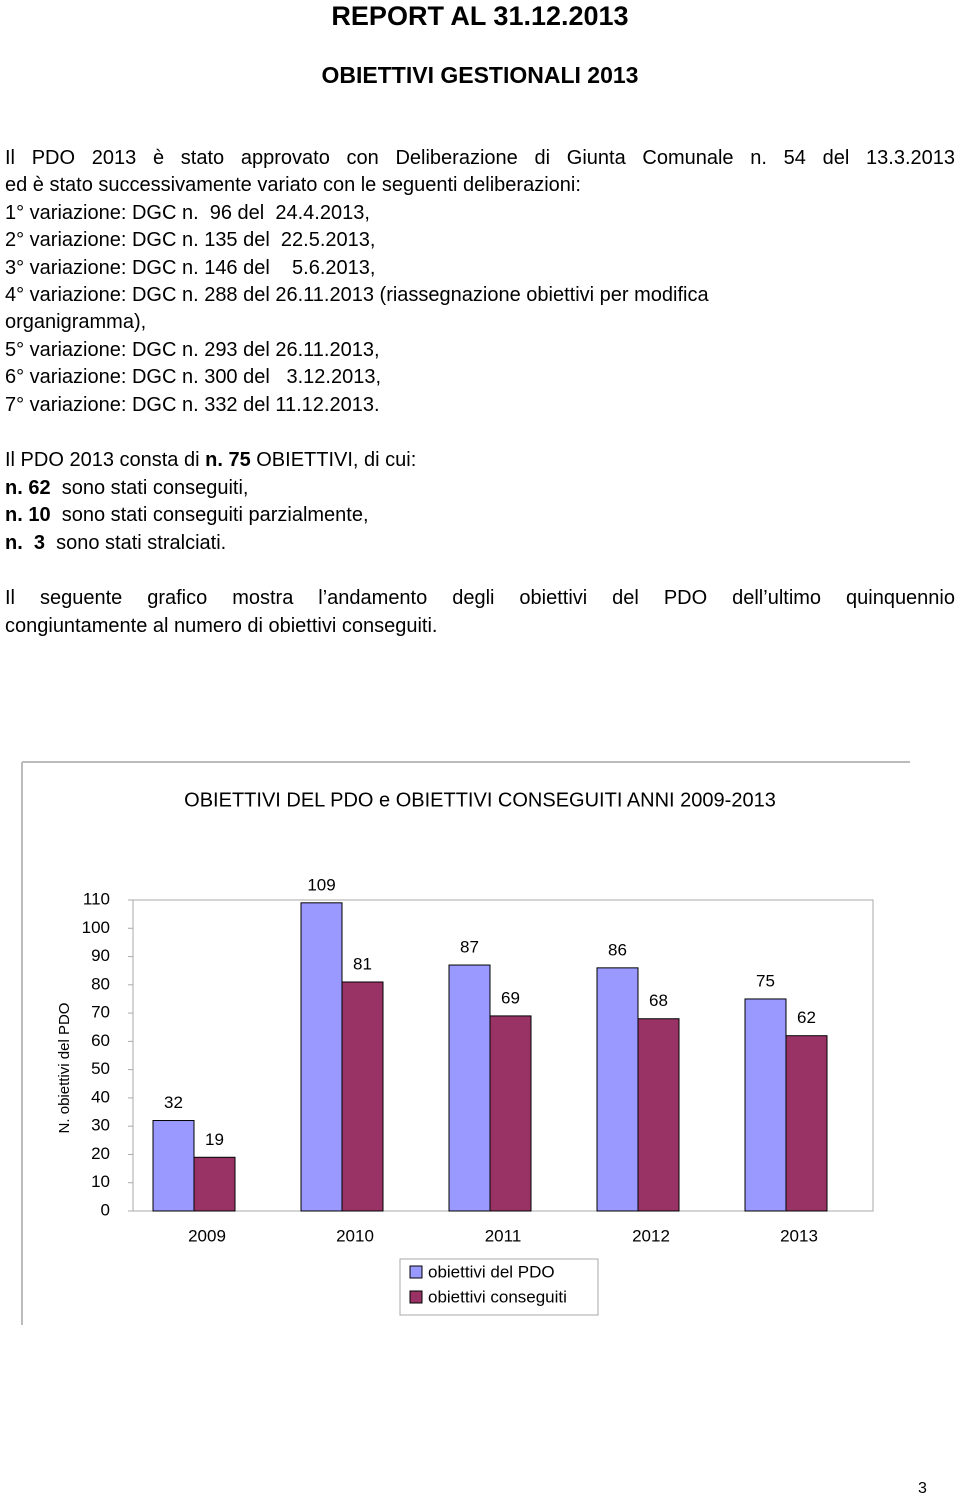 Image resolution: width=960 pixels, height=1497 pixels. What do you see at coordinates (510, 997) in the screenshot?
I see `data-label: 69` at bounding box center [510, 997].